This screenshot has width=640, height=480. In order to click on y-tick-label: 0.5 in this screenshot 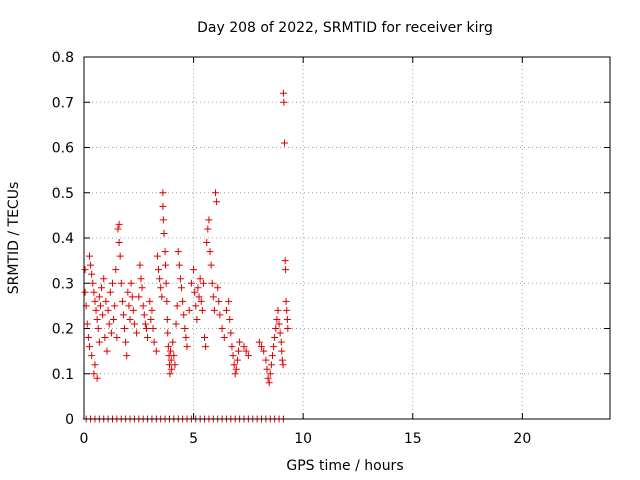, I will do `click(63, 194)`.